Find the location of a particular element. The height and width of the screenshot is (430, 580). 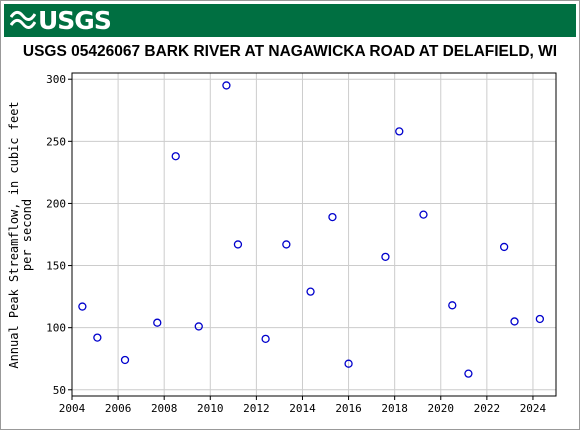

y-axis-label-line1: Annual Peak Streamflow, in cubic feet is located at coordinates (14, 234).